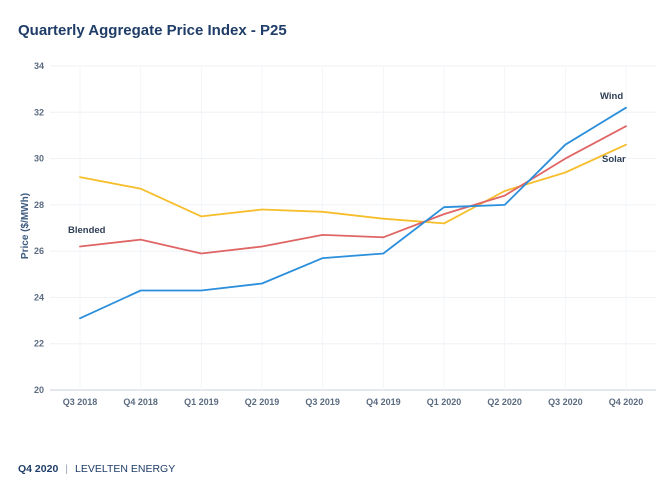  What do you see at coordinates (322, 402) in the screenshot?
I see `x-tick: Q3 2019` at bounding box center [322, 402].